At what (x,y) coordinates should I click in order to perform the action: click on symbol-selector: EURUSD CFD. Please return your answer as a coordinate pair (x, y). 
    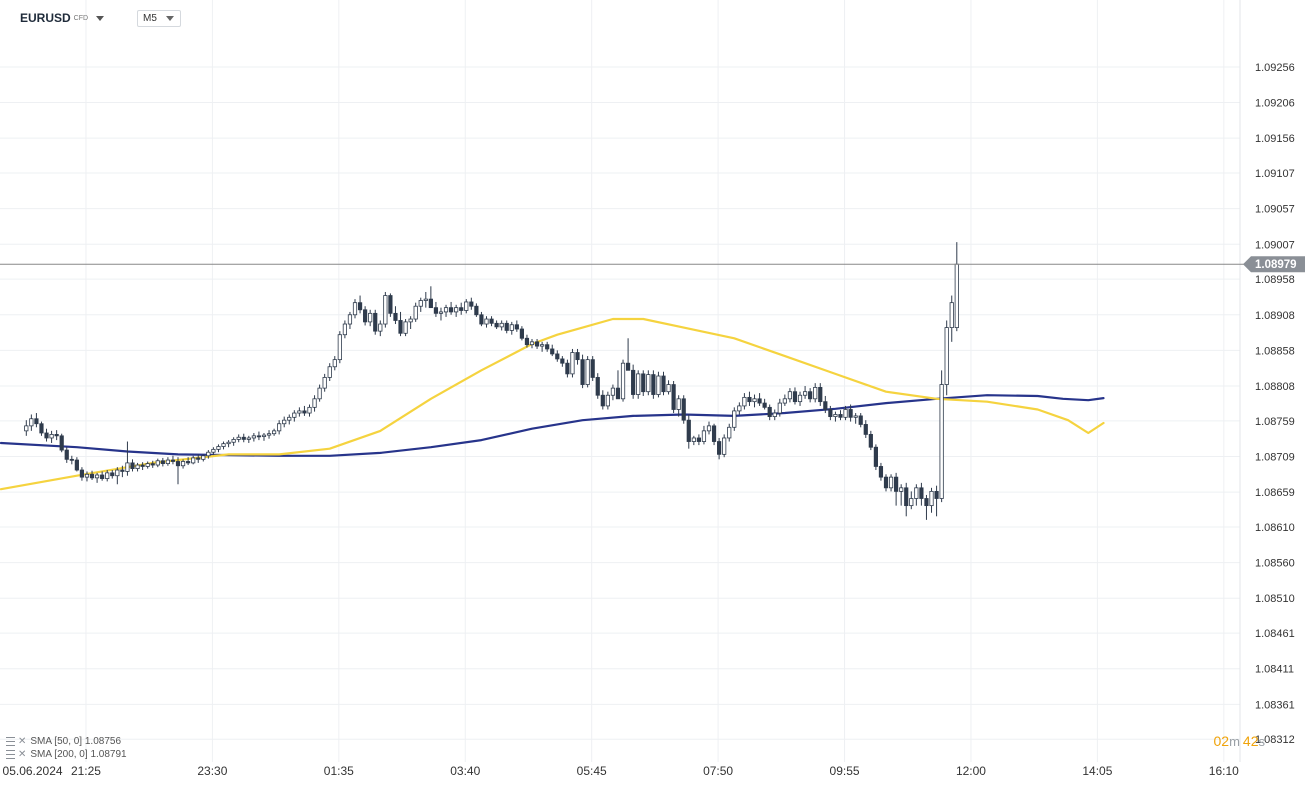
    Looking at the image, I should click on (62, 18).